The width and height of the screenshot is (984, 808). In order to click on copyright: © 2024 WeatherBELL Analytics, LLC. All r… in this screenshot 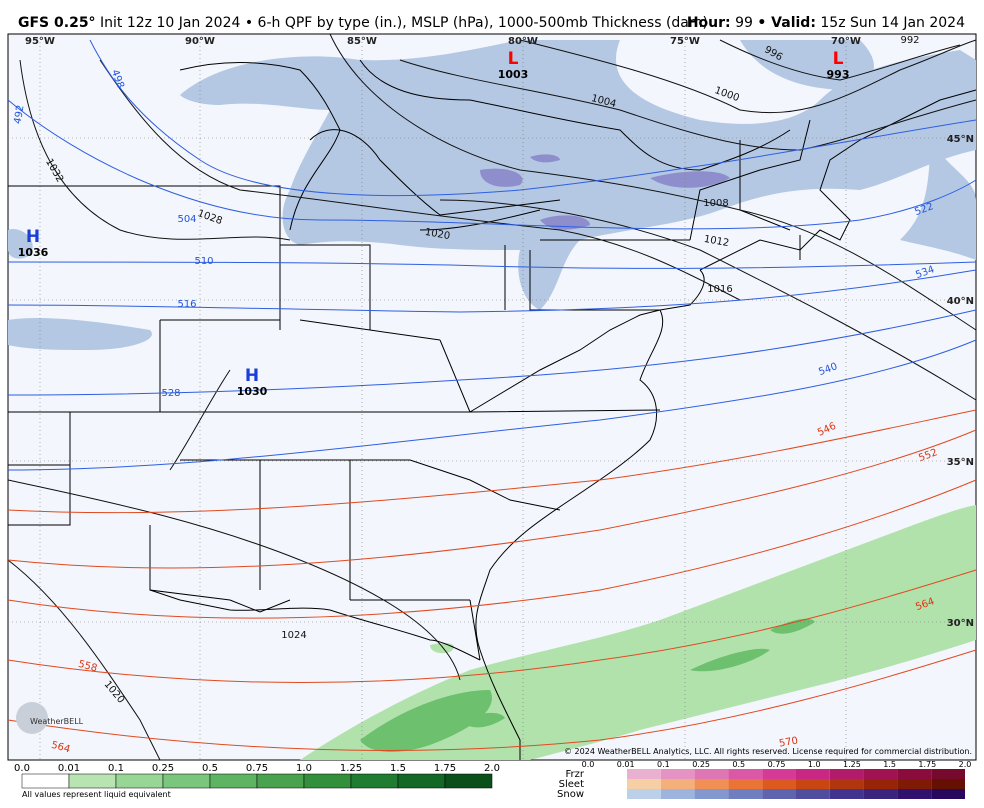, I will do `click(768, 751)`.